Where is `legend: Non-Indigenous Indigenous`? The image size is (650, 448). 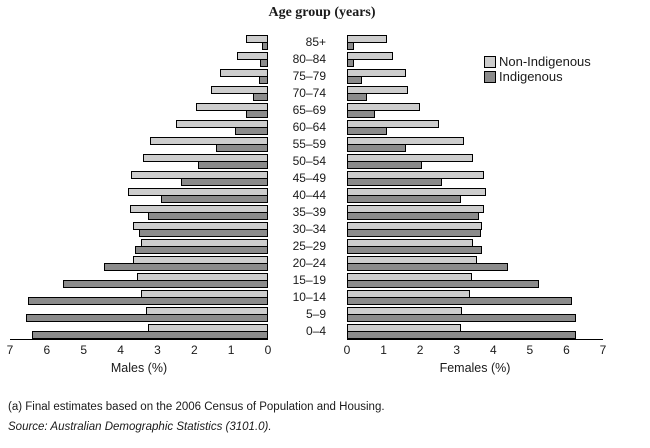 legend: Non-Indigenous Indigenous is located at coordinates (537, 69).